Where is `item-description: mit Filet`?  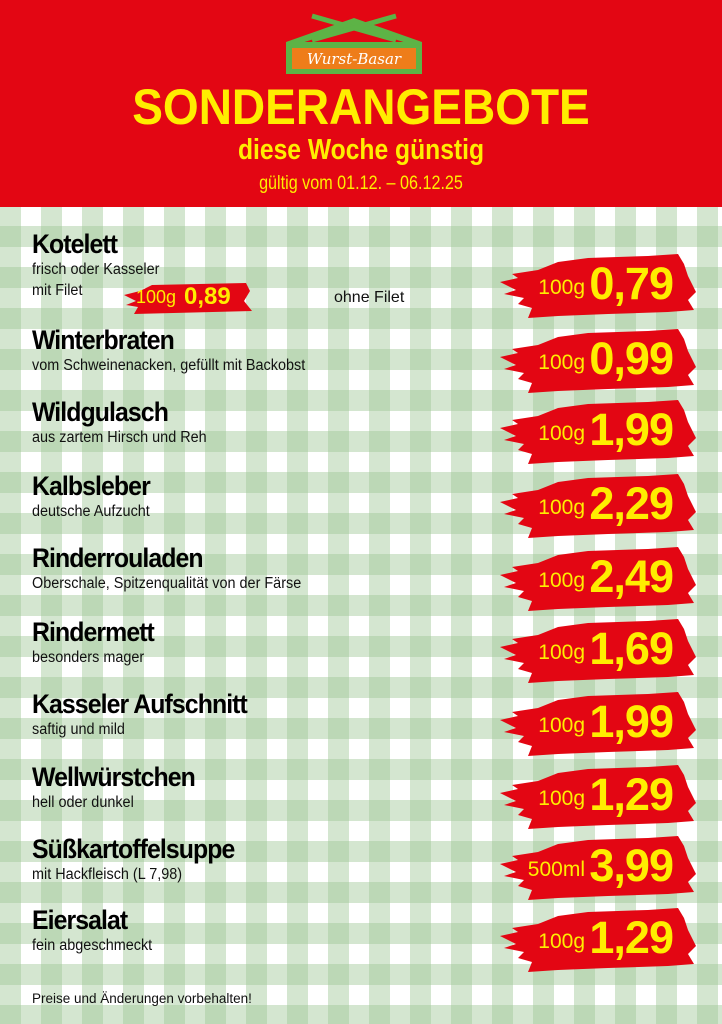
item-description: mit Filet is located at coordinates (57, 290).